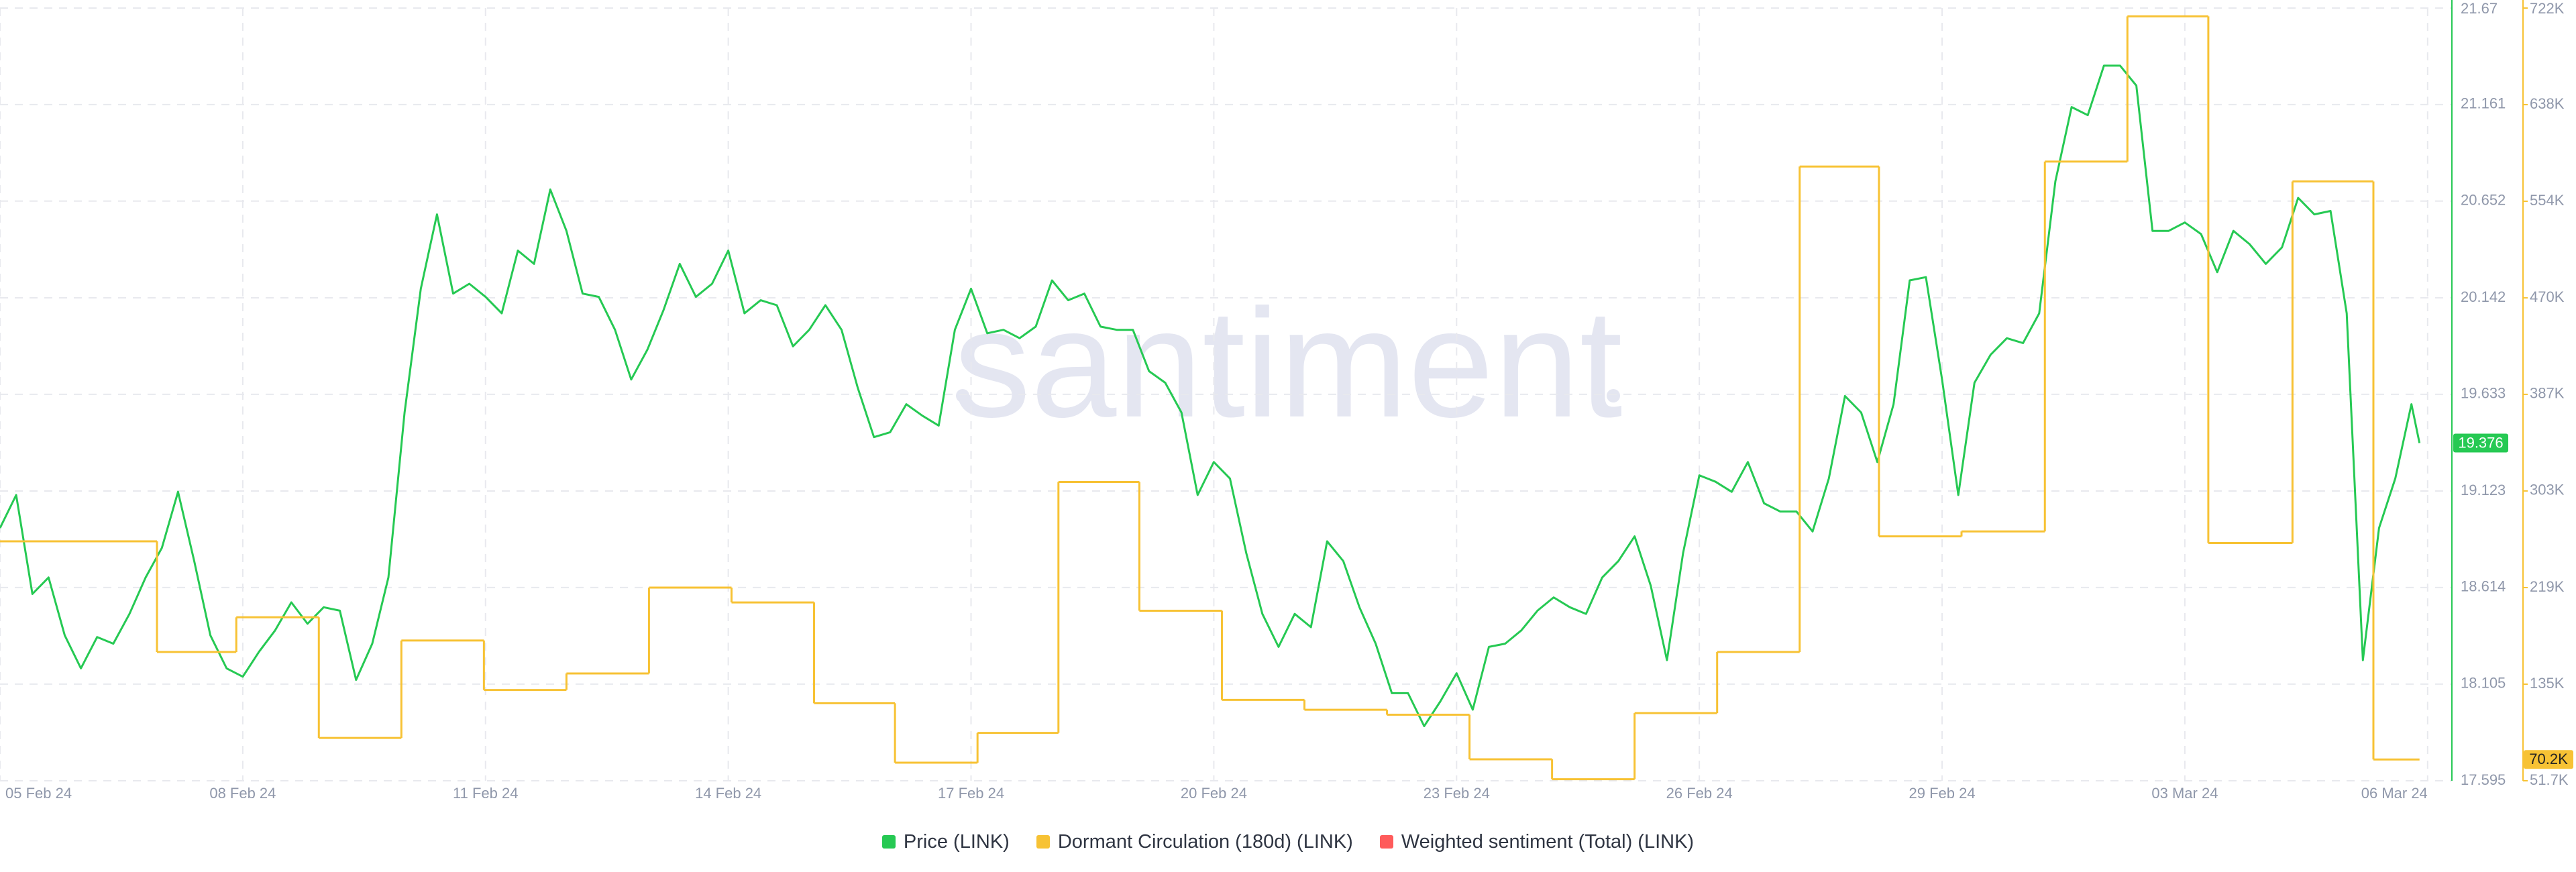 The width and height of the screenshot is (2576, 872). I want to click on x-tick-label: 20 Feb 24, so click(1214, 793).